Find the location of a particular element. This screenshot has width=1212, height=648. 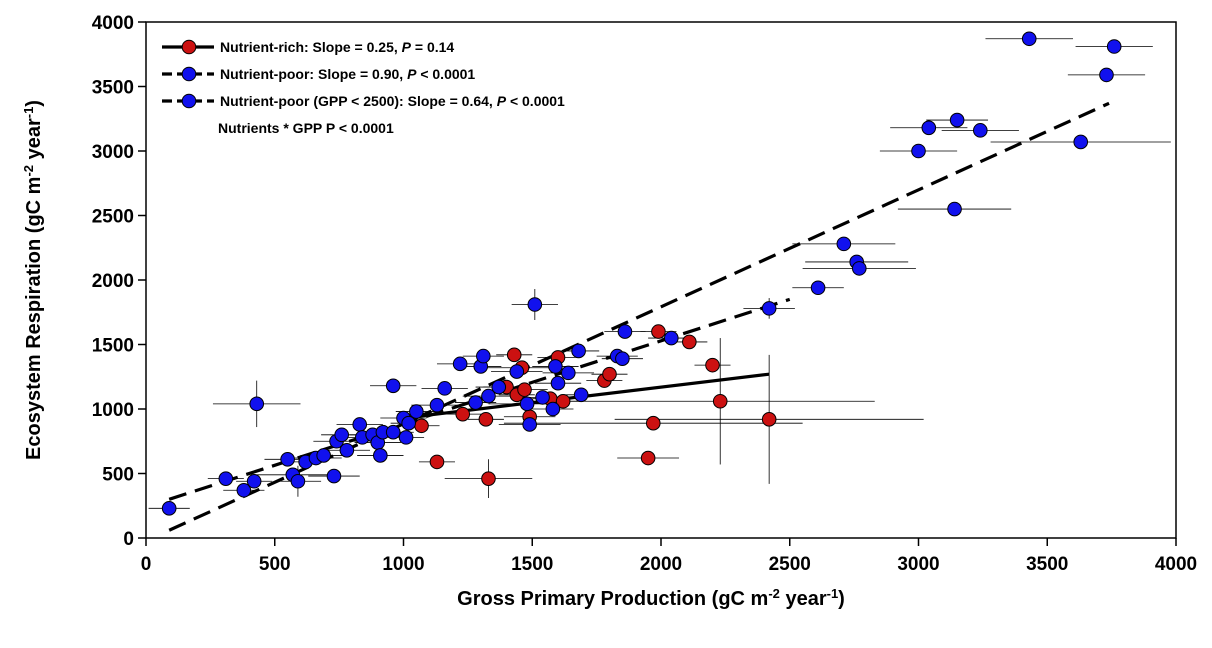

x-axis-title: Gross Primary Production (gC m-2 year-1) is located at coordinates (651, 598).